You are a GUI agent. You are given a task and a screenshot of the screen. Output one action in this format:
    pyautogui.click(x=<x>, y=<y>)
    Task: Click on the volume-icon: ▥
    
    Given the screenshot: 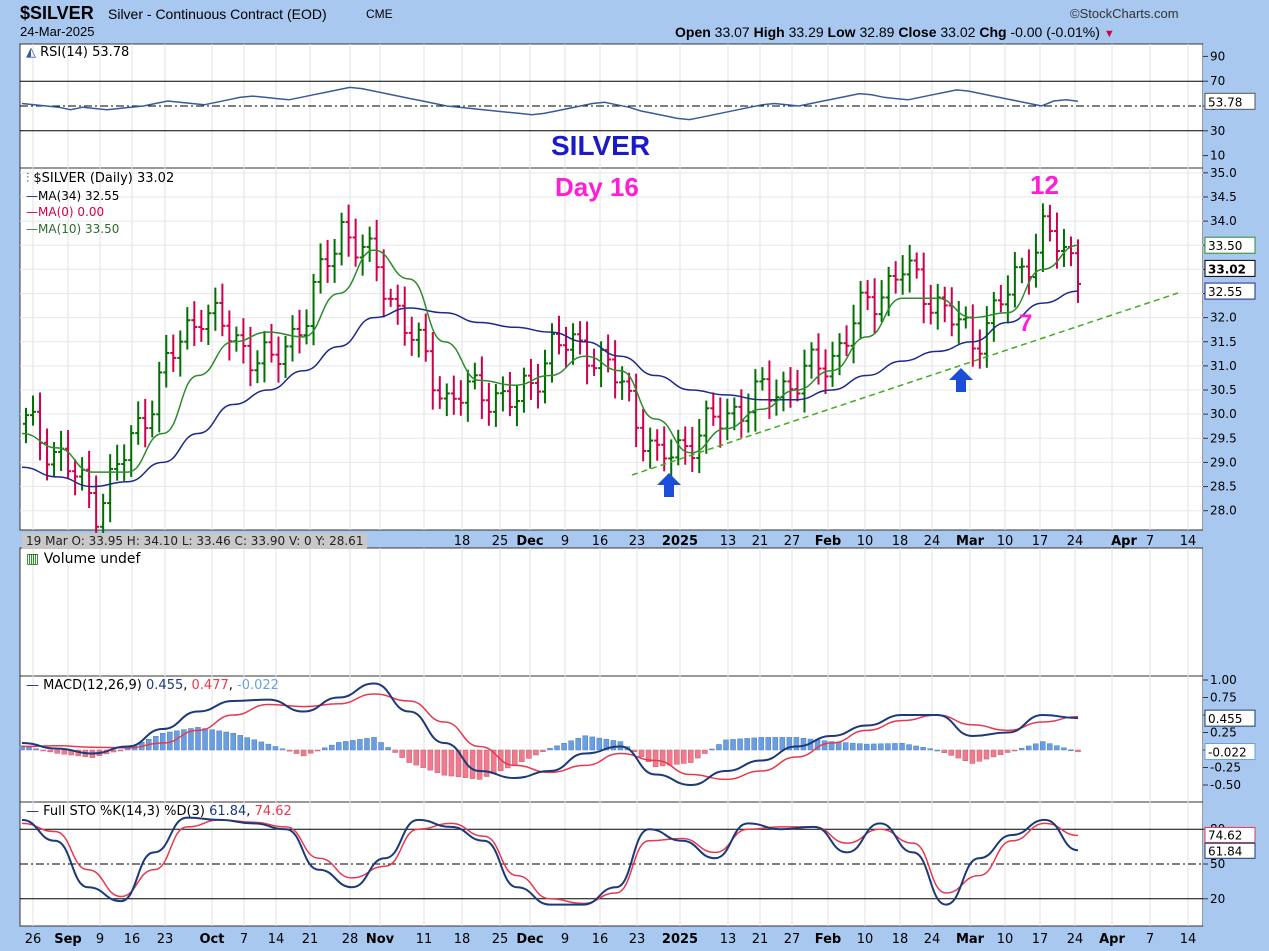 What is the action you would take?
    pyautogui.click(x=33, y=559)
    